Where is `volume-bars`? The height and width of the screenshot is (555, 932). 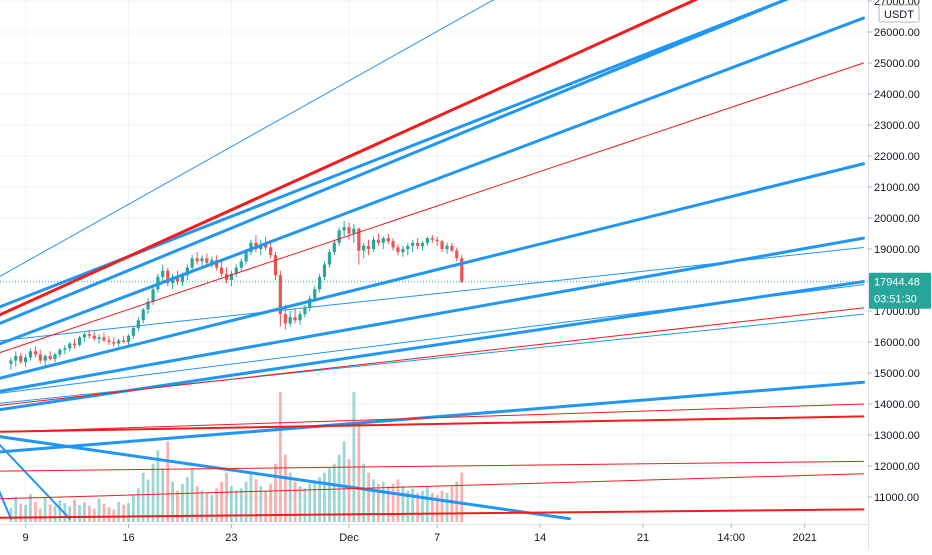
volume-bars is located at coordinates (236, 457).